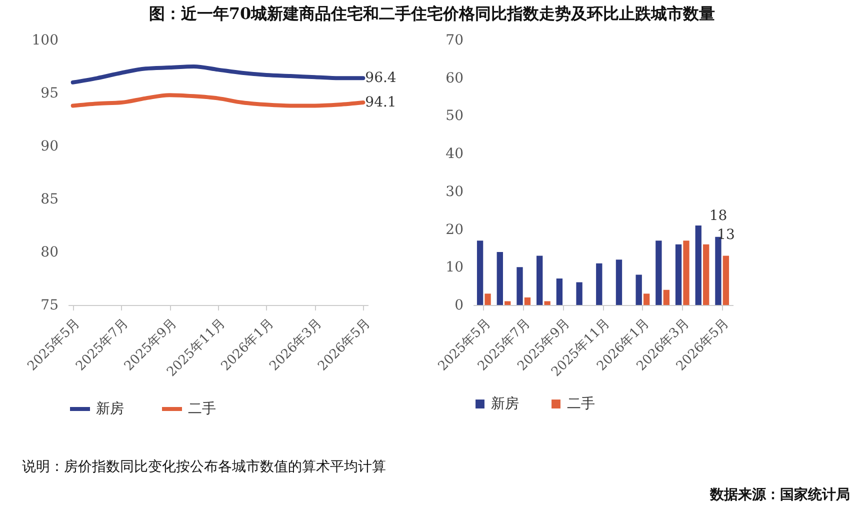 The width and height of the screenshot is (864, 511). What do you see at coordinates (459, 306) in the screenshot?
I see `y-tick-label: 0` at bounding box center [459, 306].